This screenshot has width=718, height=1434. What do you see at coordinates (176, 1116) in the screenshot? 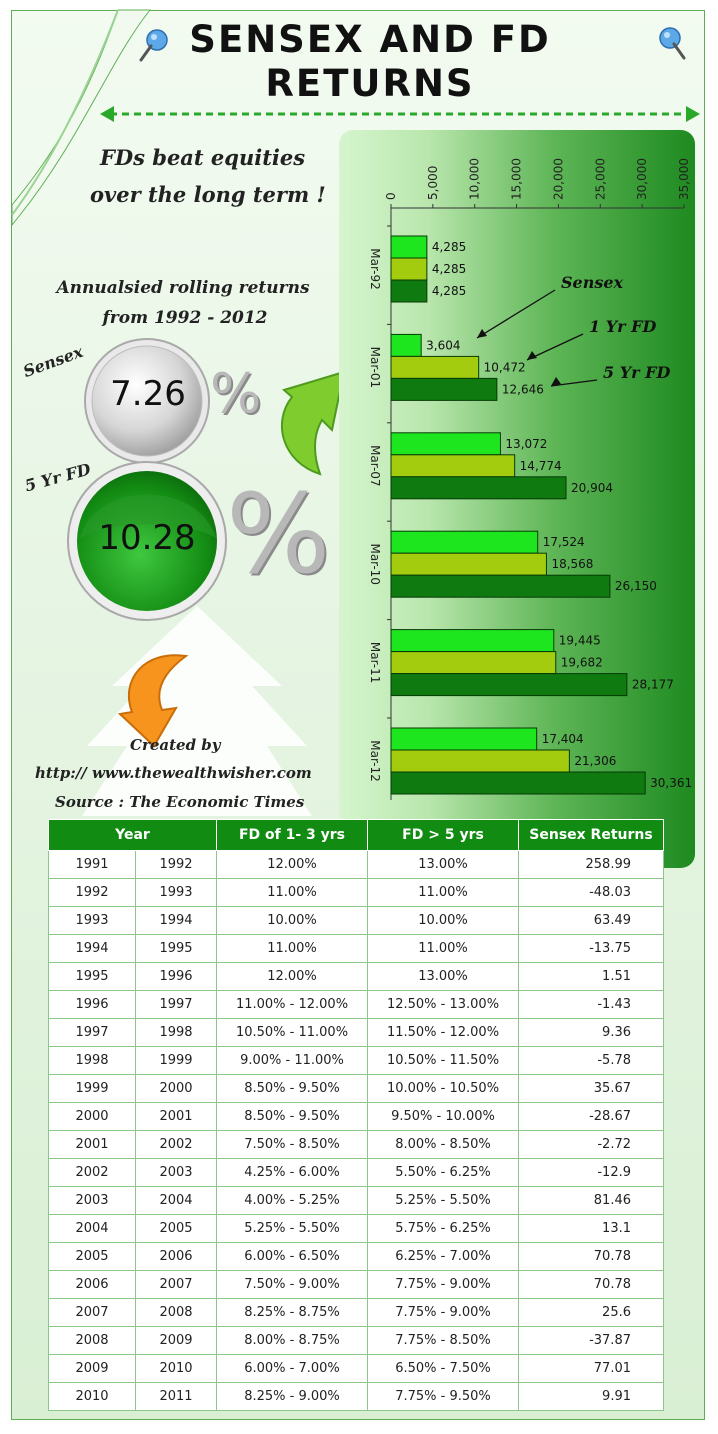
I see `year-to-cell: 2001` at bounding box center [176, 1116].